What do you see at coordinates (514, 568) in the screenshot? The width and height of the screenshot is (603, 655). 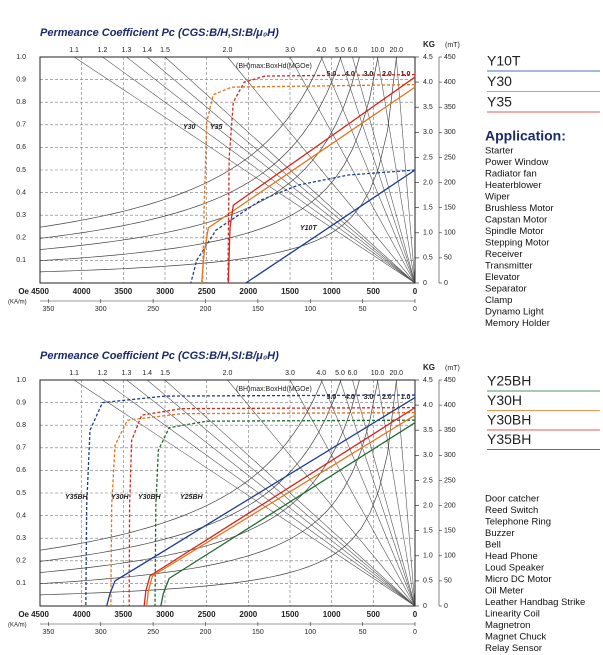 I see `application-item: Loud Speaker` at bounding box center [514, 568].